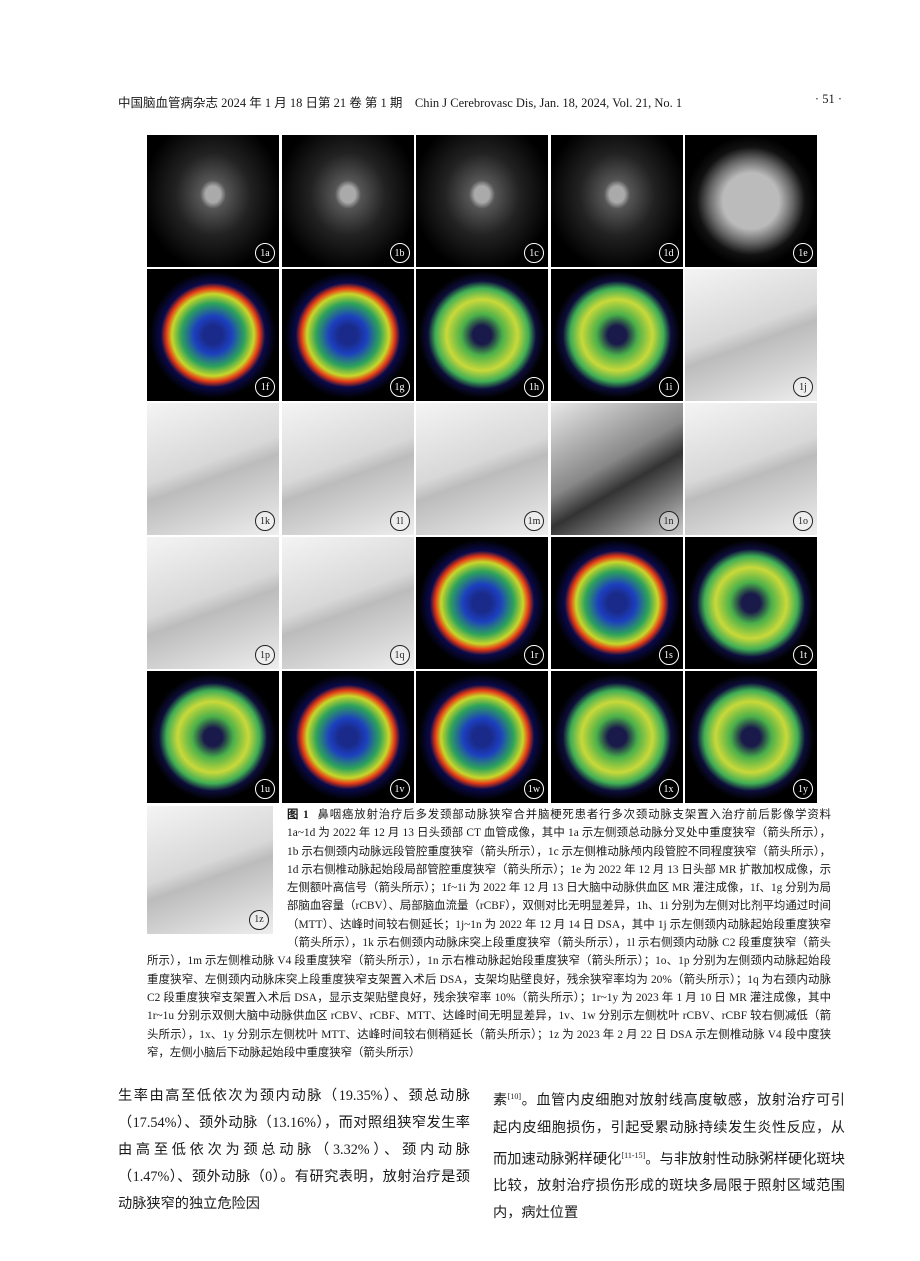 This screenshot has height=1261, width=920. What do you see at coordinates (347, 335) in the screenshot?
I see `image-panel: 1g` at bounding box center [347, 335].